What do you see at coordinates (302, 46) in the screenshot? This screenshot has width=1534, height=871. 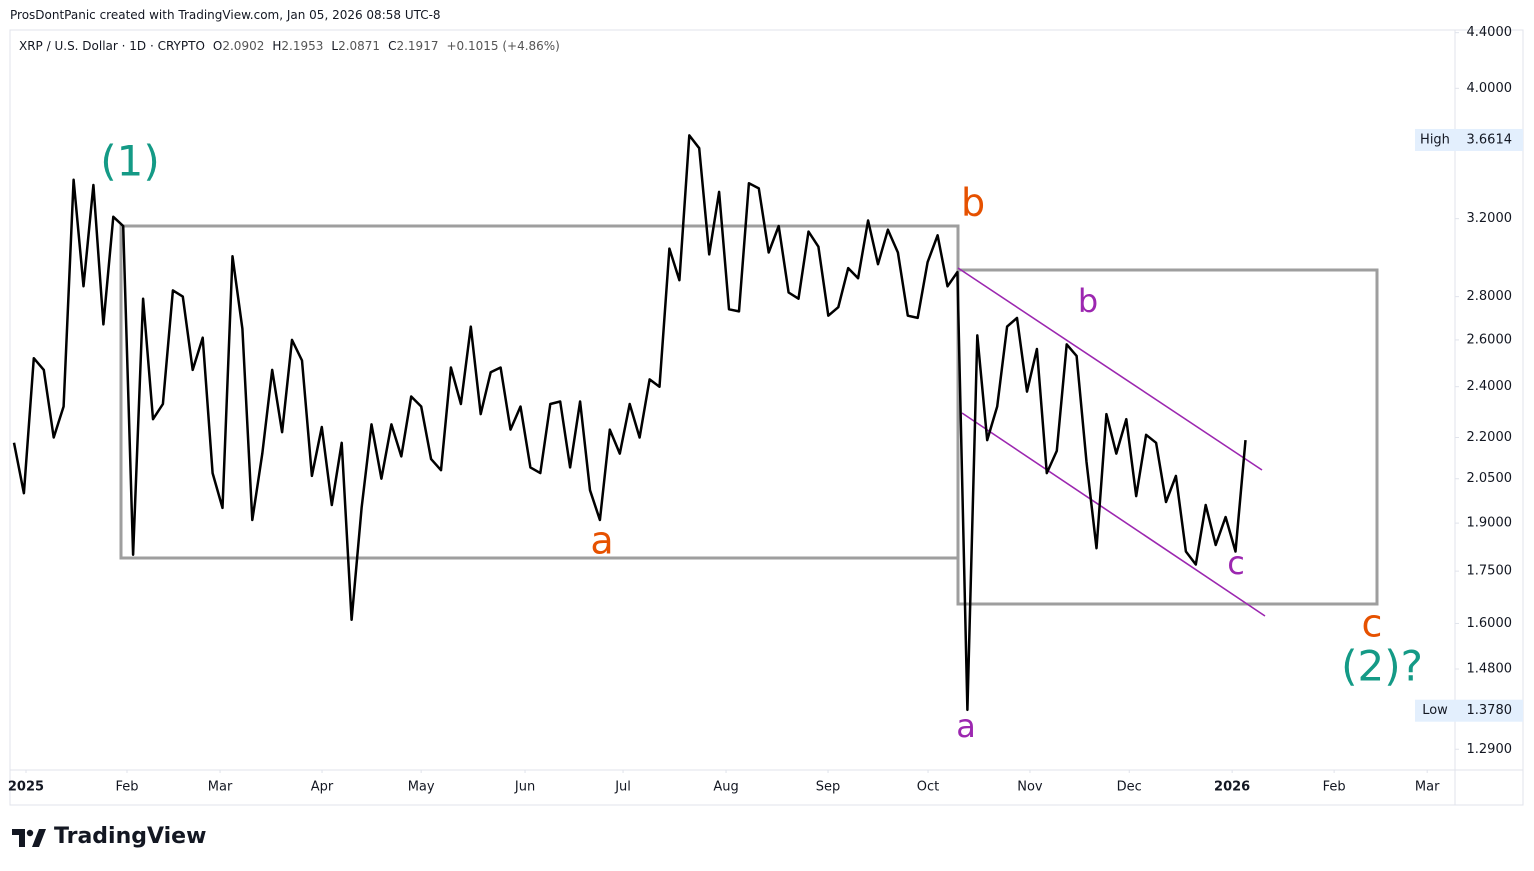 I see `ohlc-value: 2.1953` at bounding box center [302, 46].